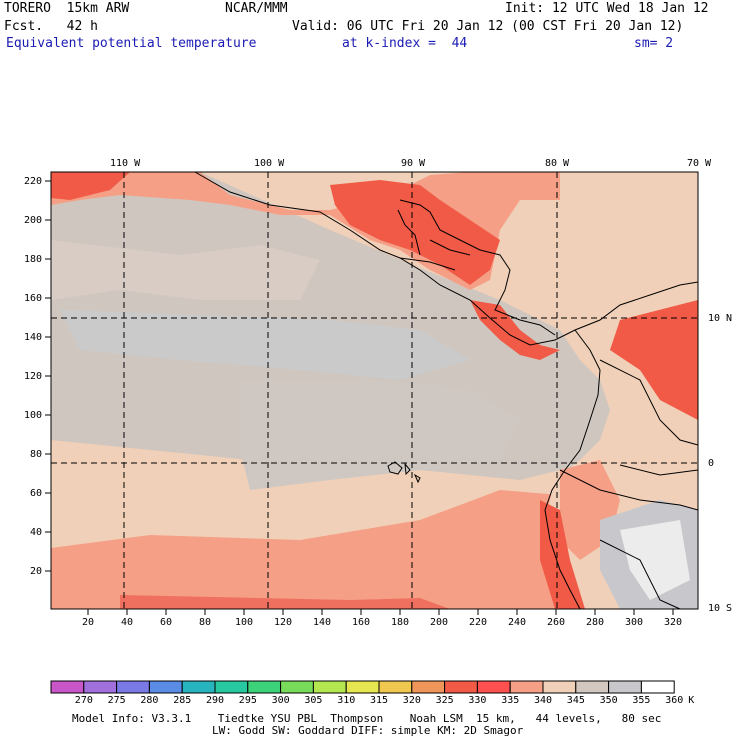 The height and width of the screenshot is (740, 740). What do you see at coordinates (517, 622) in the screenshot?
I see `x-tick: 240` at bounding box center [517, 622].